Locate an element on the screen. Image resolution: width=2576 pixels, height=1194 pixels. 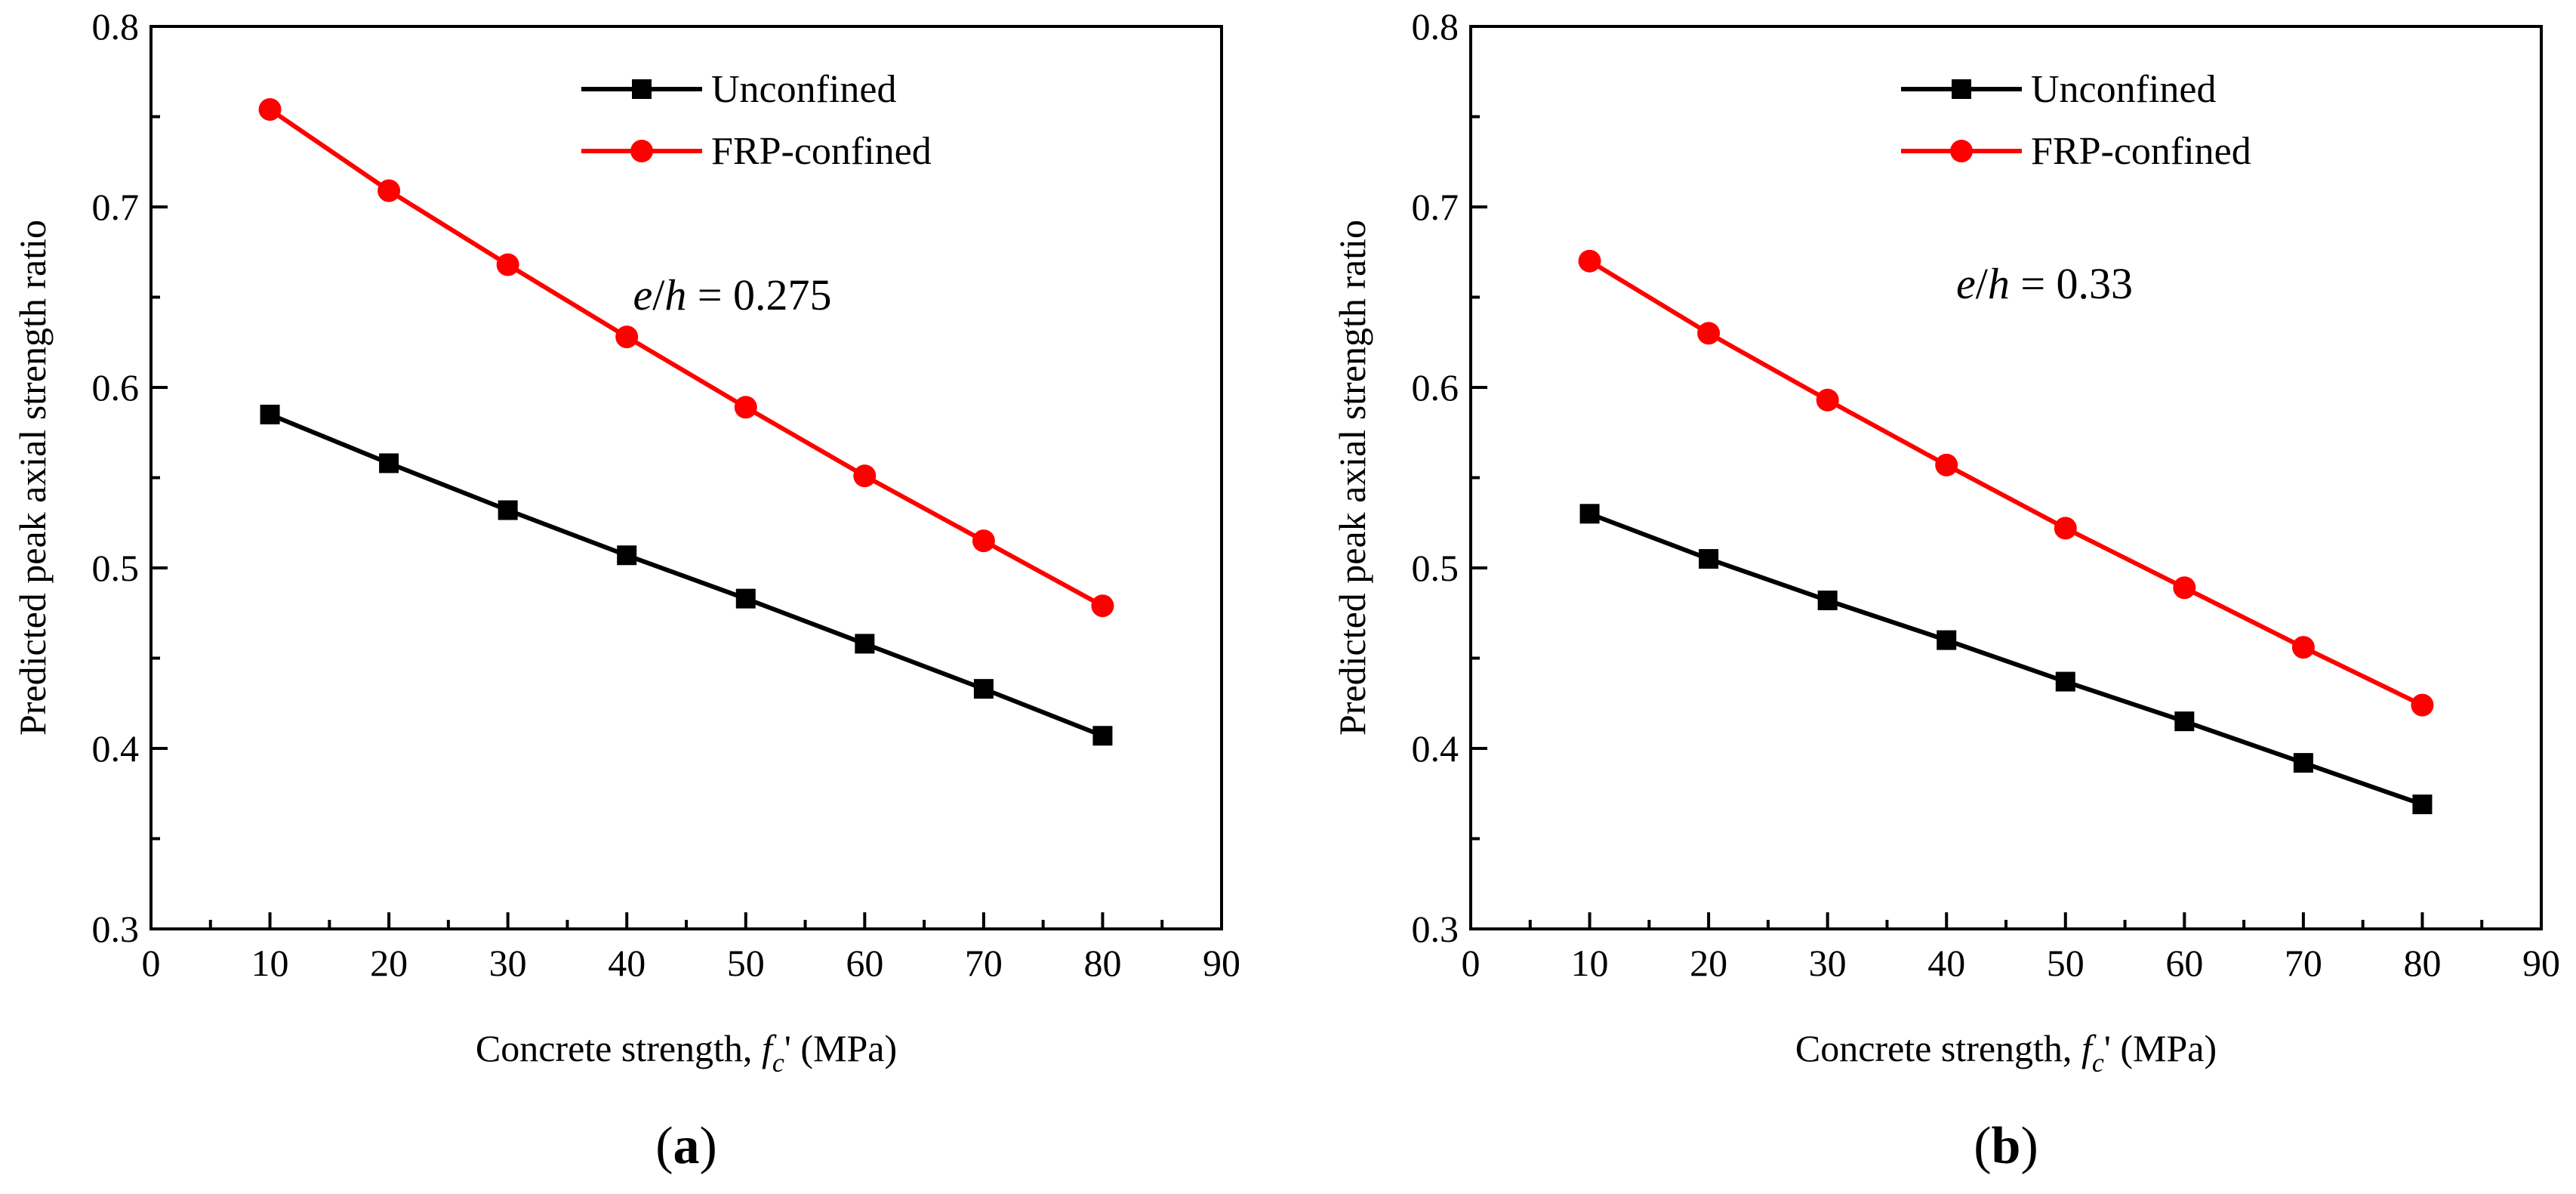
panel-label: (b) is located at coordinates (2006, 1146).